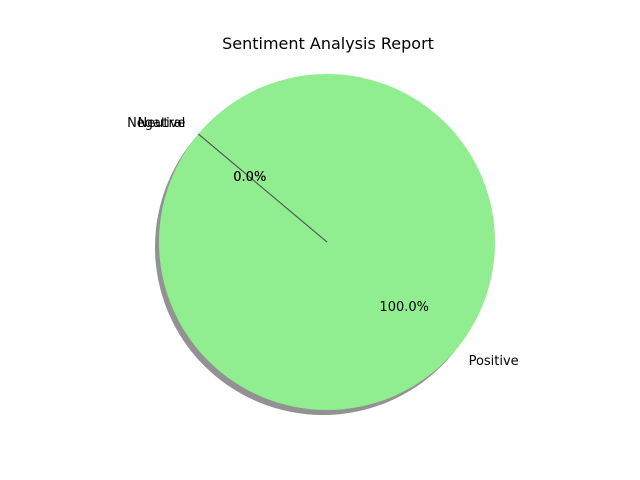  Describe the element at coordinates (328, 43) in the screenshot. I see `chart-title: Sentiment Analysis Report` at that location.